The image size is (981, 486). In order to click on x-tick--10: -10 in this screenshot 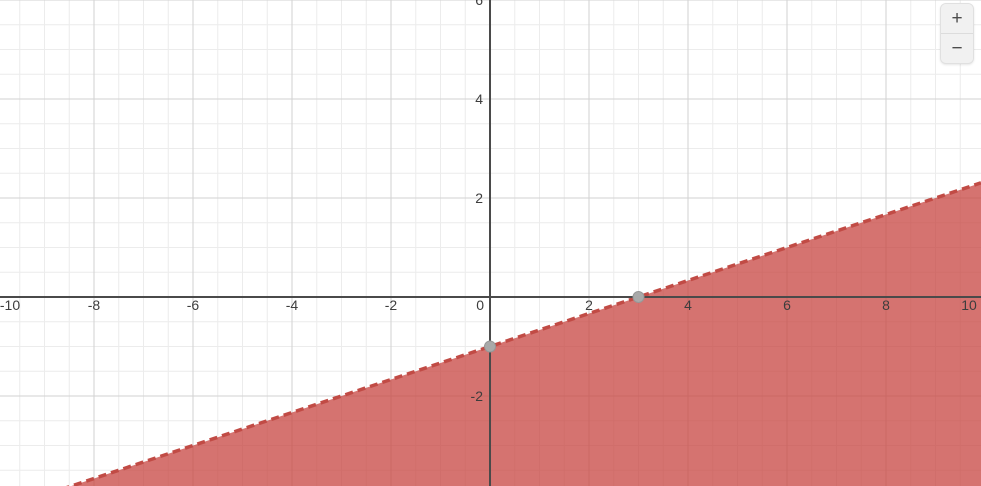, I will do `click(10, 305)`.